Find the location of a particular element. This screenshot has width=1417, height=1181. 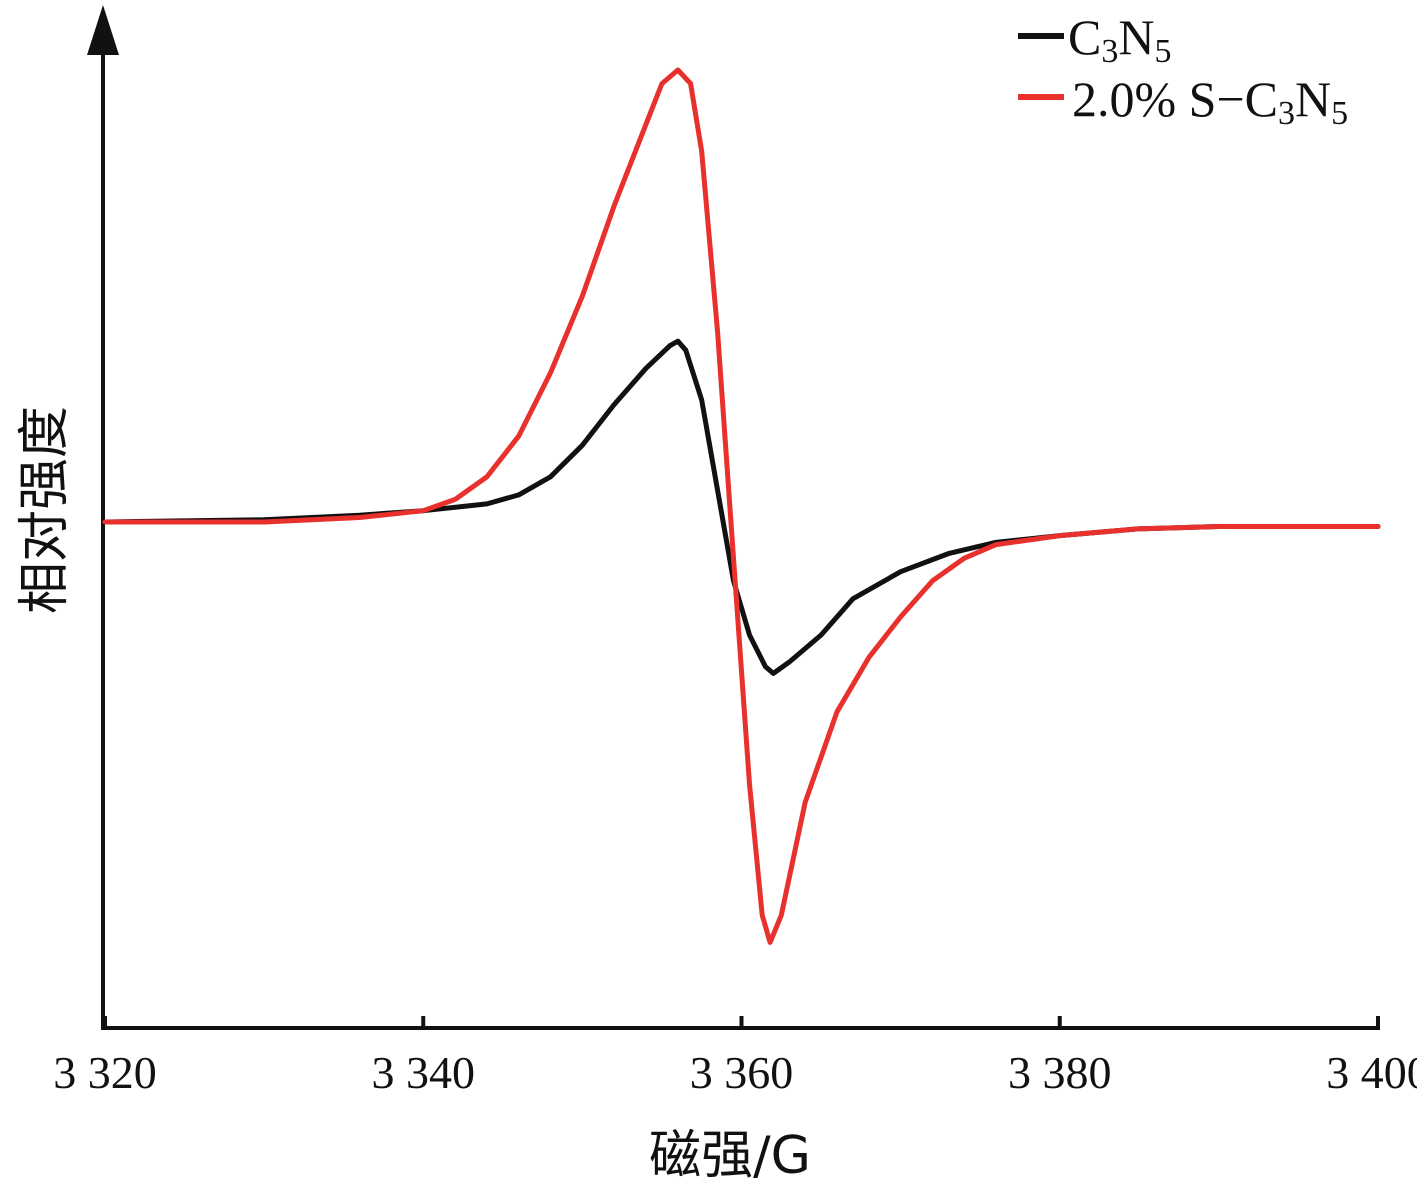

x-tick-label-3380: 3 380 is located at coordinates (1060, 1072).